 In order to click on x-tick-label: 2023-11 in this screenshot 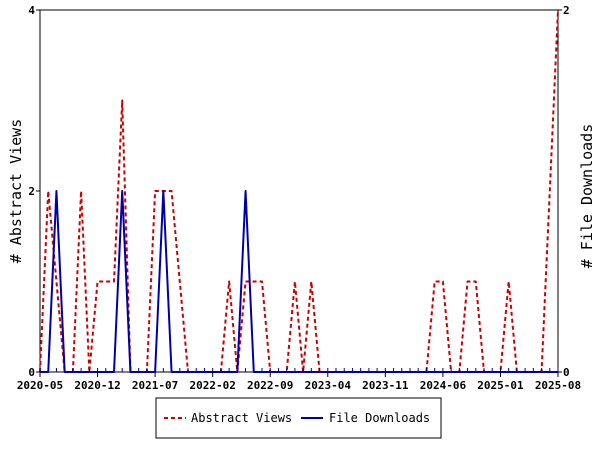, I will do `click(385, 385)`.